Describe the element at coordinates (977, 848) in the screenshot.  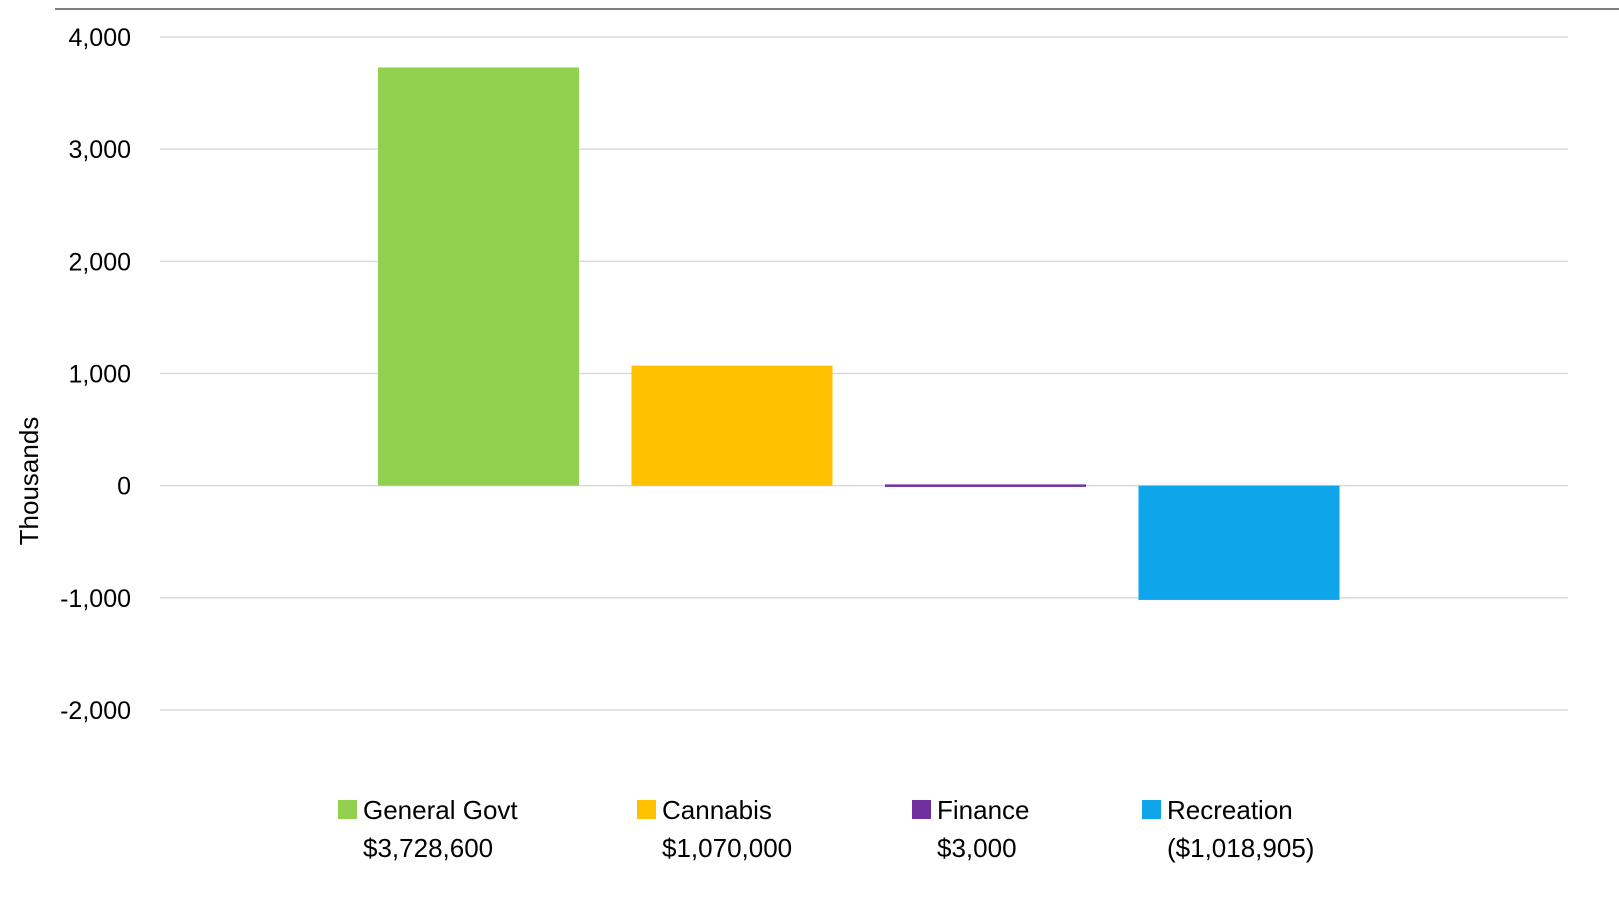
I see `legend-amount: $3,000` at that location.